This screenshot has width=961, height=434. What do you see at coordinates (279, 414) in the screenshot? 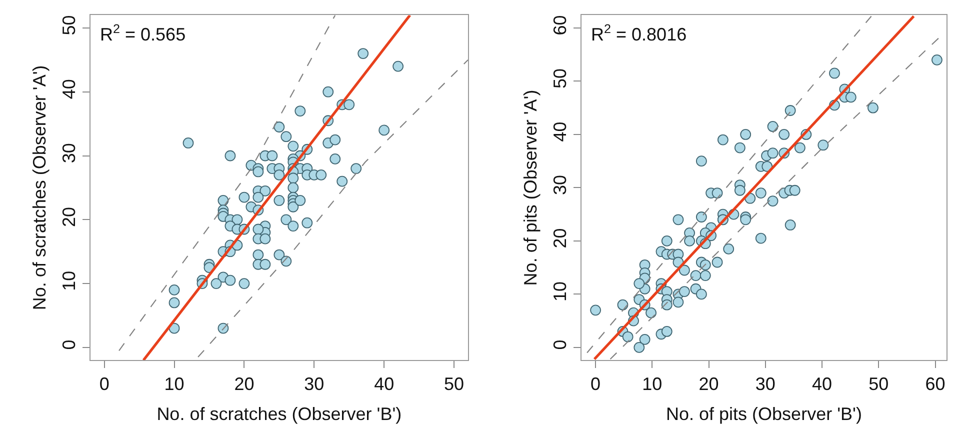
I see `x-axis-title: No. of scratches (Observer 'B')` at bounding box center [279, 414].